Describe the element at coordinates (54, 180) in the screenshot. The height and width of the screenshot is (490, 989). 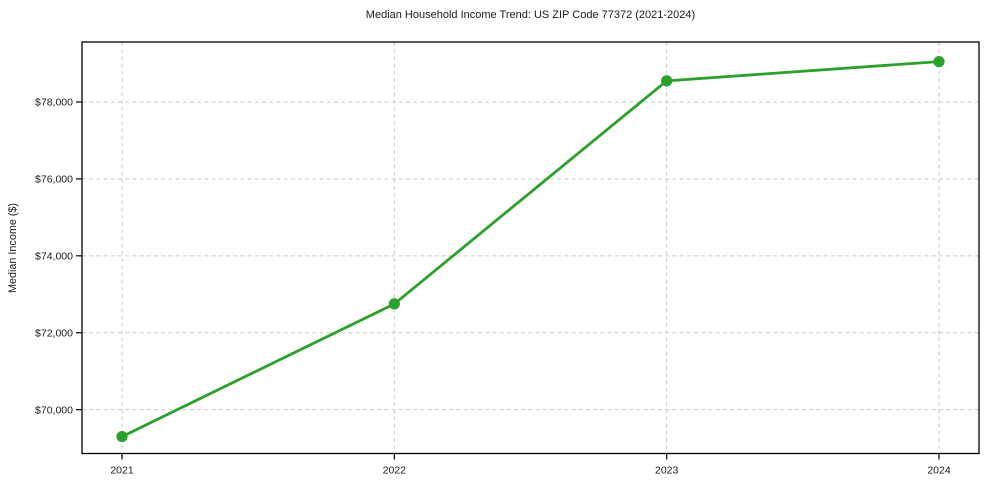
I see `y-tick-label: $76,000` at that location.